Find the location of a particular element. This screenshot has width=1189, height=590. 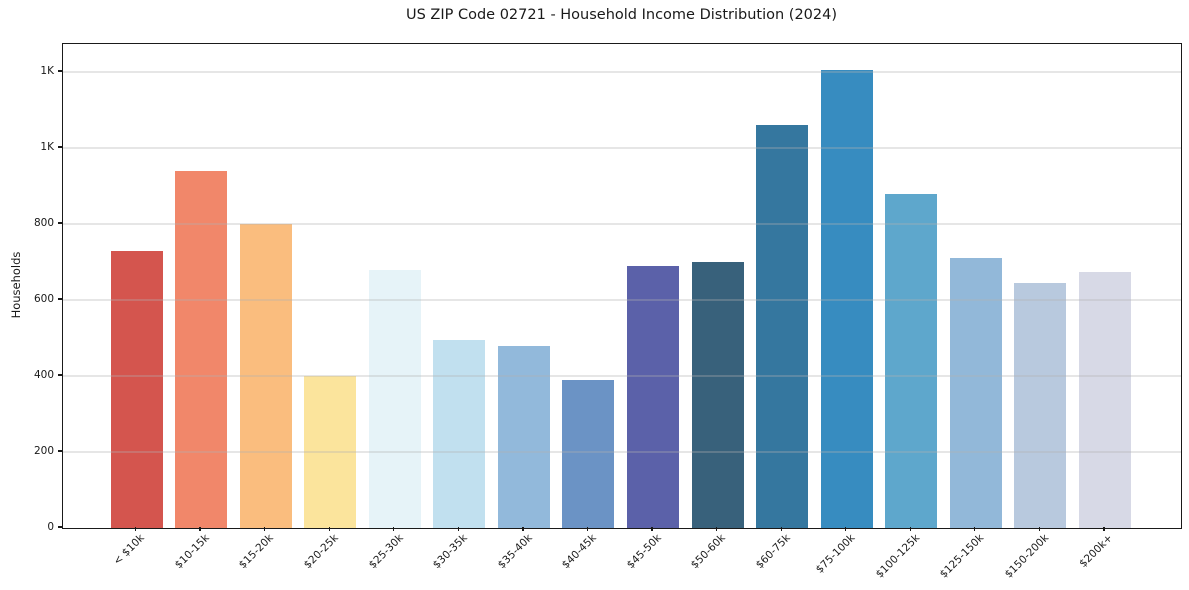

y-tick-label: 0 is located at coordinates (50, 527).